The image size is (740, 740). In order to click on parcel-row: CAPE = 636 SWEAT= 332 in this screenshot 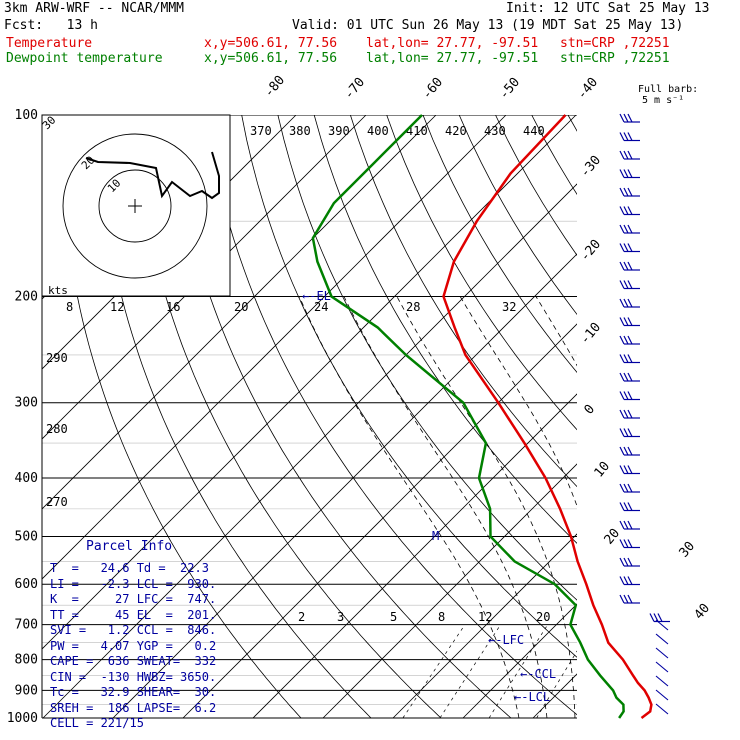, I will do `click(133, 661)`.